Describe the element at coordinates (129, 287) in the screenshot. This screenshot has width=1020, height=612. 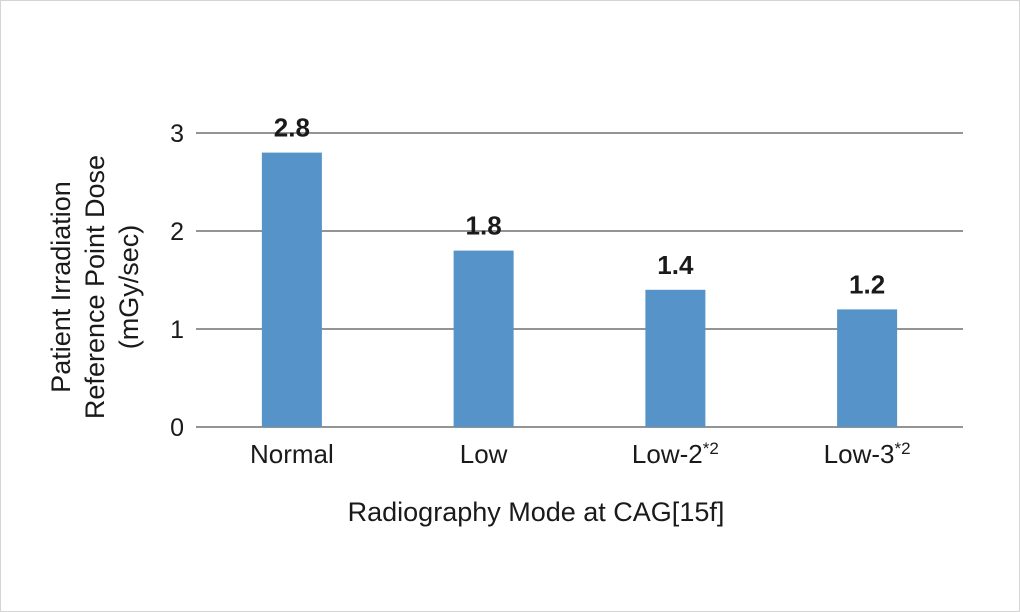
I see `y-axis-title-line-3: (mGy/sec)` at that location.